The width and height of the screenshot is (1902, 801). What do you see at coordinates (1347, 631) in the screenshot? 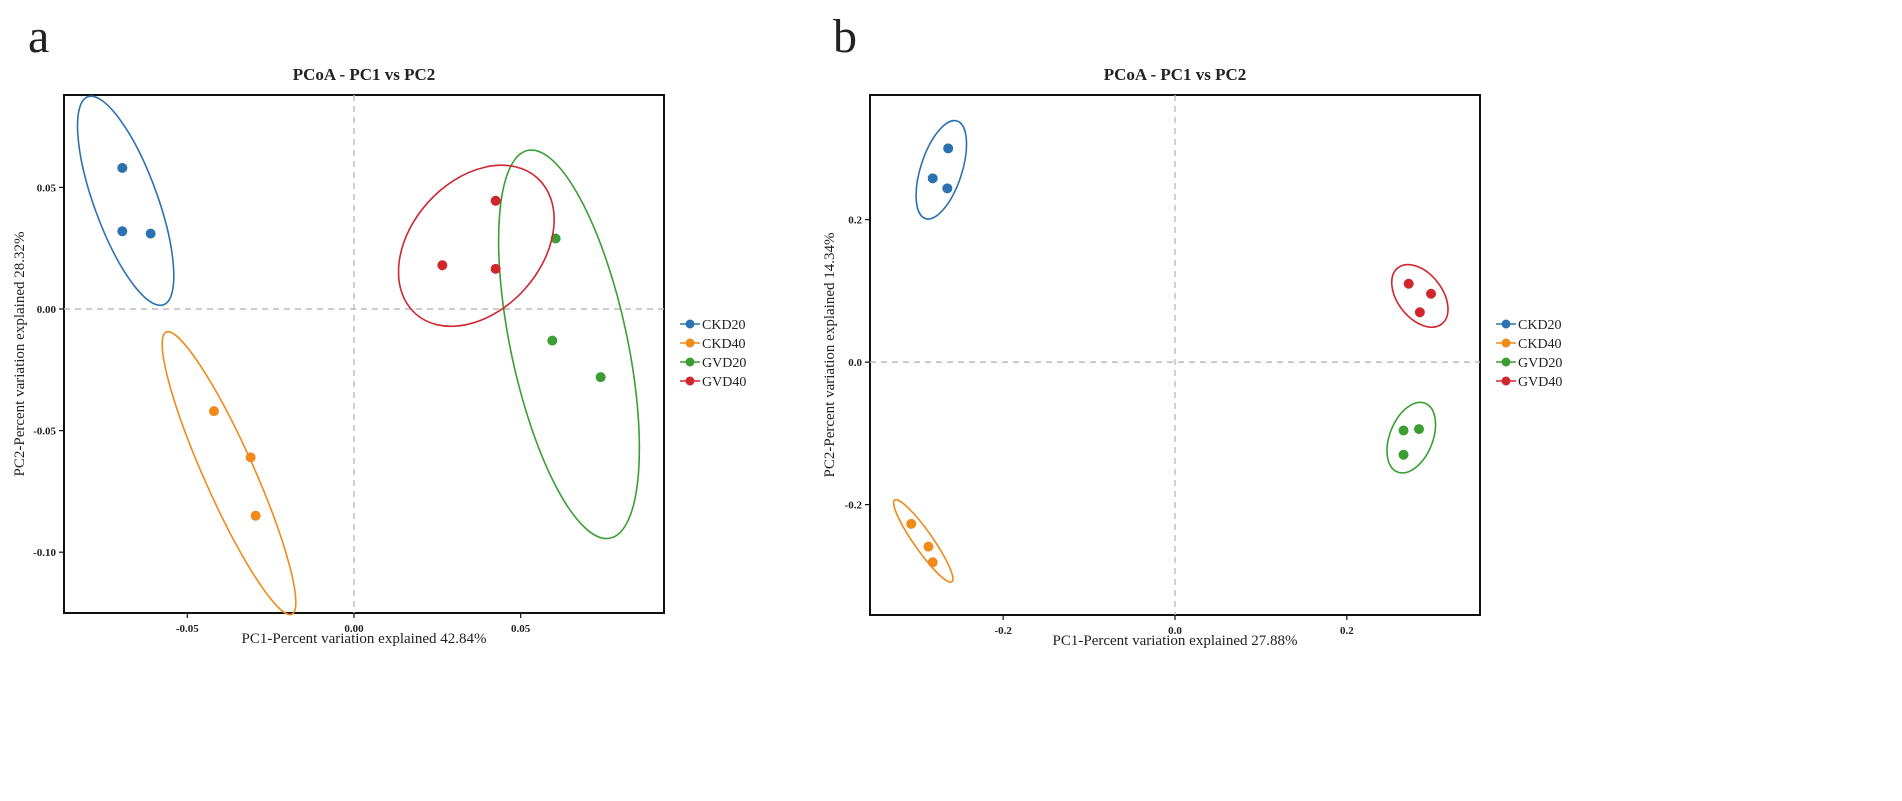
I see `panel-b-x-tick-label: 0.2` at bounding box center [1347, 631].